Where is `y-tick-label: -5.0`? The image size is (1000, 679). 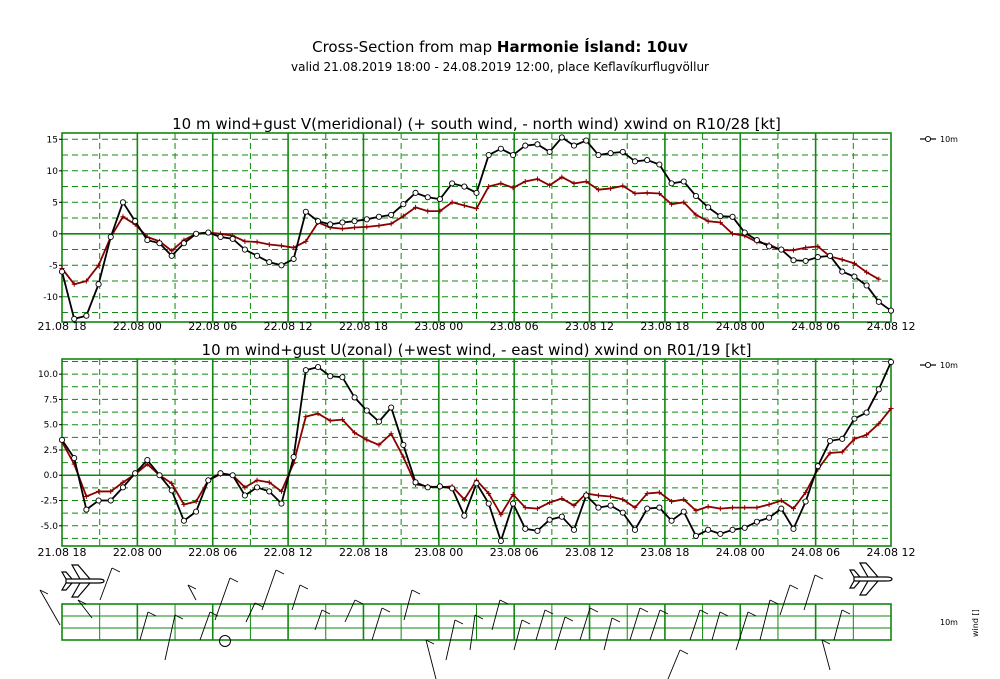
y-tick-label: -5.0 is located at coordinates (49, 527).